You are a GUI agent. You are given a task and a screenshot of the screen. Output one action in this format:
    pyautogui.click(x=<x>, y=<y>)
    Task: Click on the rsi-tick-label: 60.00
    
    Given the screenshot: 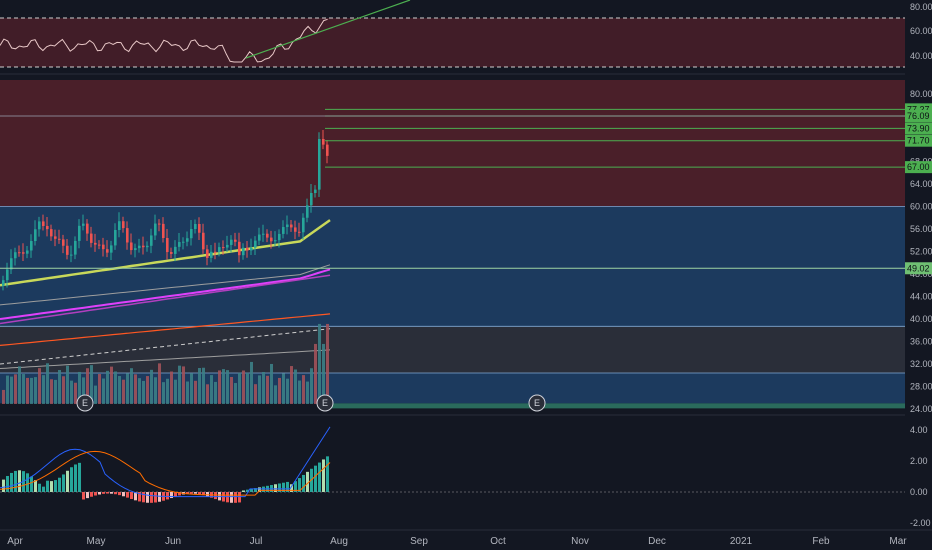 What is the action you would take?
    pyautogui.click(x=921, y=31)
    